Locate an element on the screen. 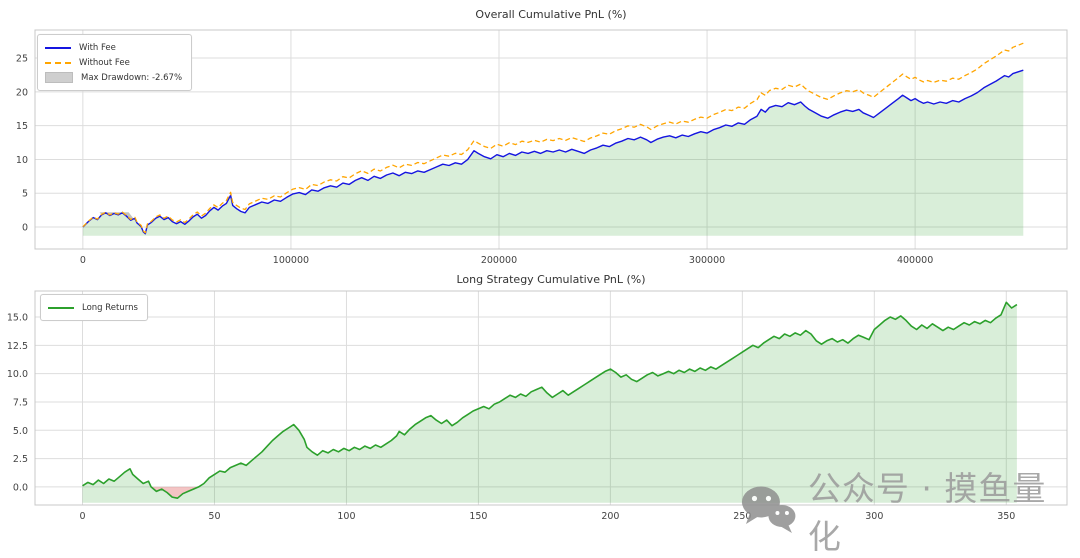 This screenshot has width=1080, height=558. watermark-text: 公众号 · 摸鱼量化 is located at coordinates (927, 512).